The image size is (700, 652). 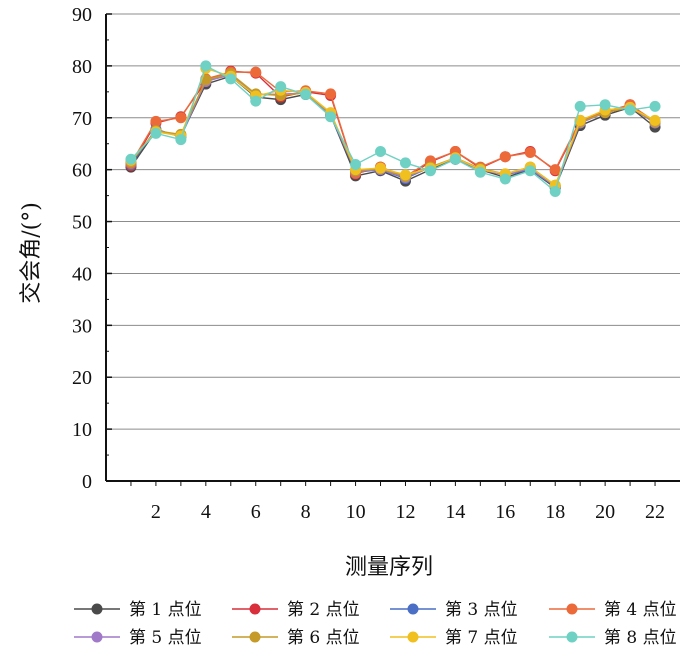 I want to click on y-tick-label: 80, so click(x=82, y=67).